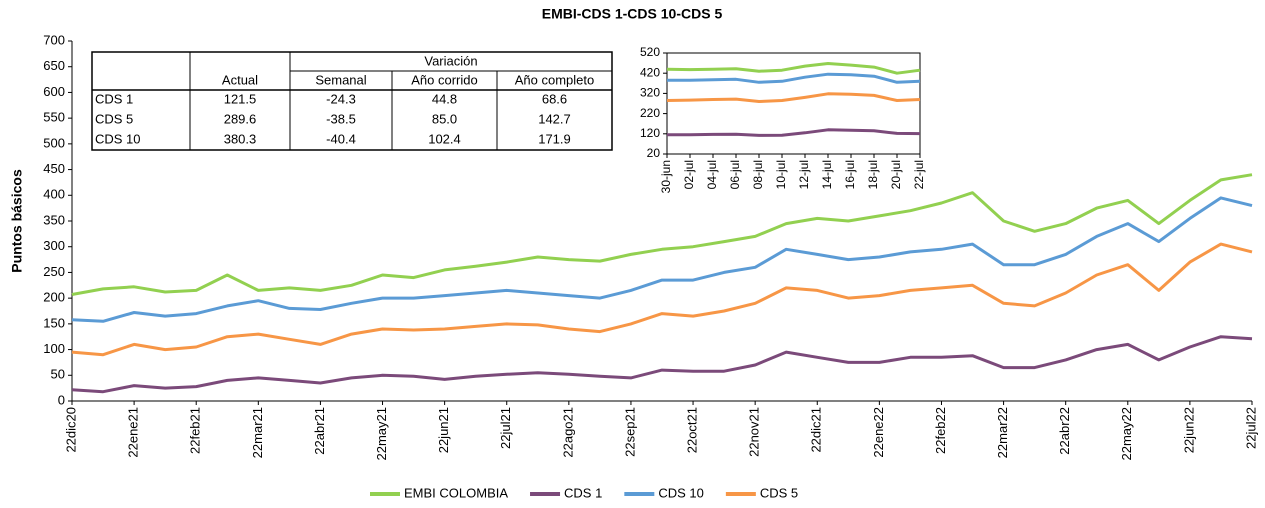 Image resolution: width=1265 pixels, height=508 pixels. Describe the element at coordinates (240, 138) in the screenshot. I see `table-cell: 380.3` at that location.